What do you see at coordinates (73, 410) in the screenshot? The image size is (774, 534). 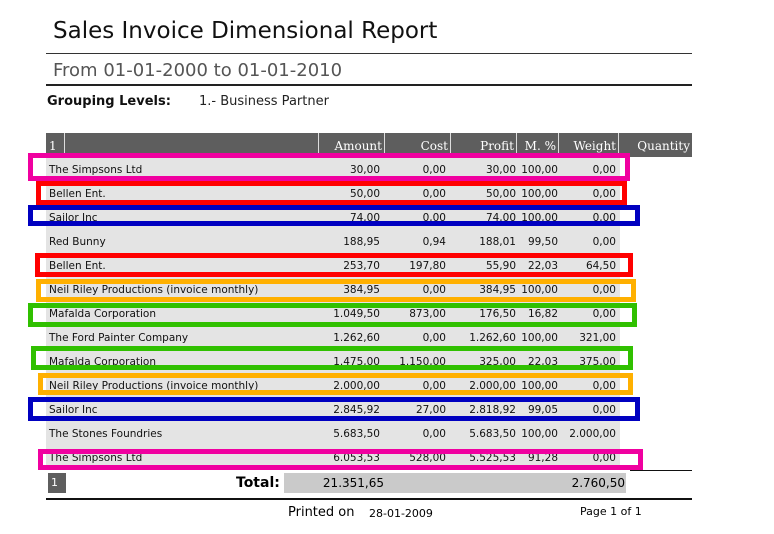 I see `cell-partner-name: Sailor Inc` at bounding box center [73, 410].